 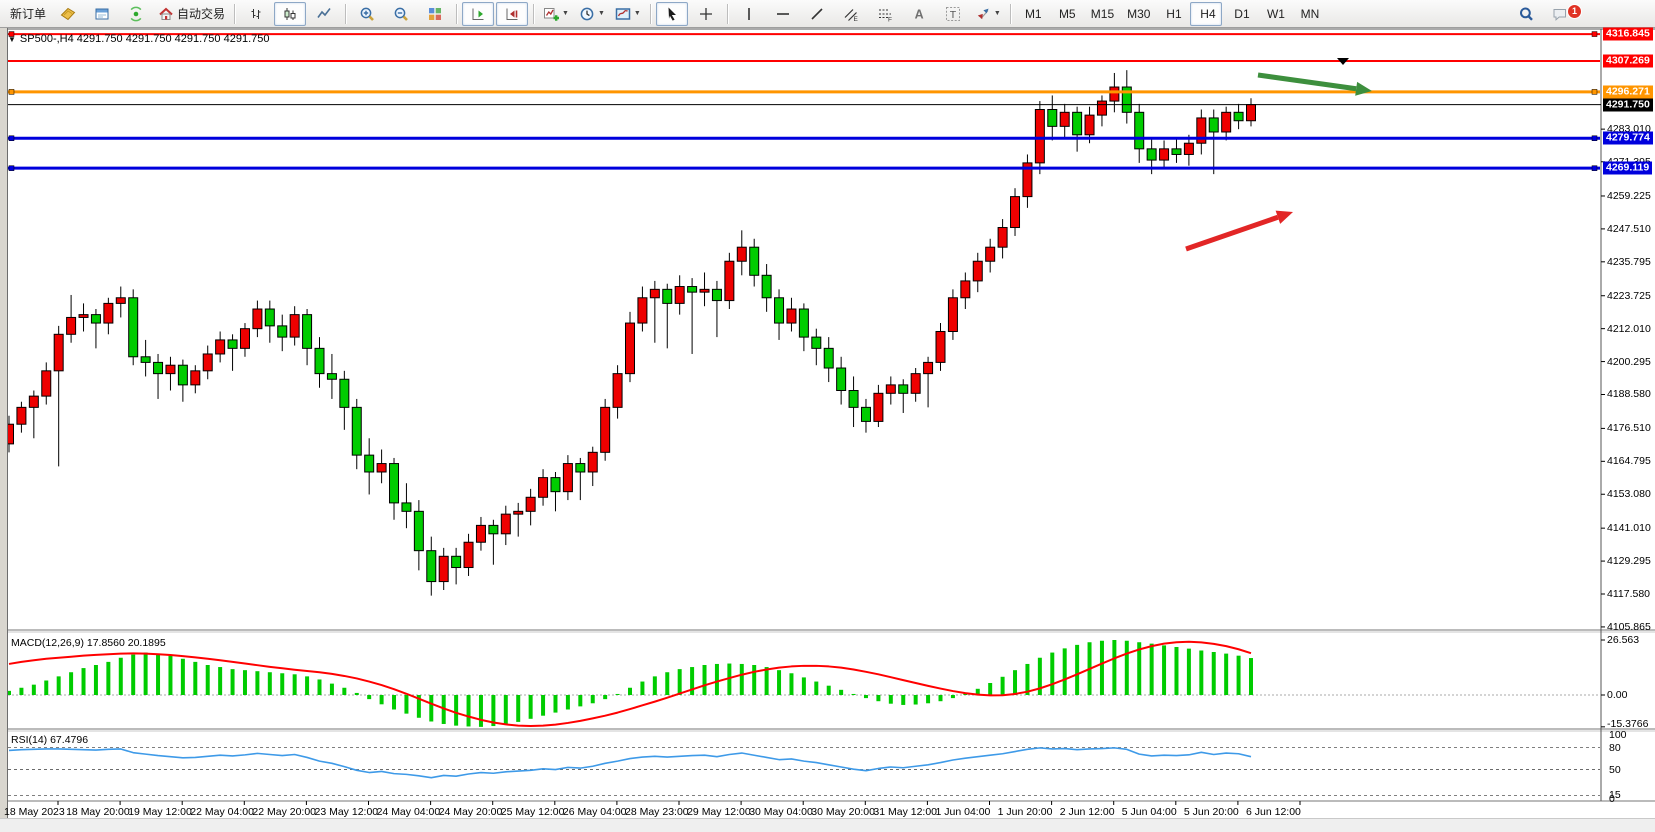 I want to click on addindicator-icon, so click(x=552, y=14).